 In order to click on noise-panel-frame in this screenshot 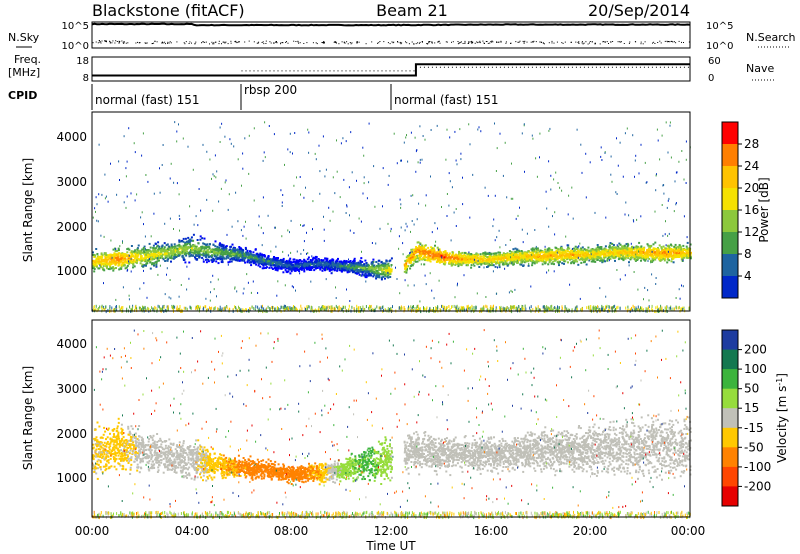, I will do `click(391, 35)`.